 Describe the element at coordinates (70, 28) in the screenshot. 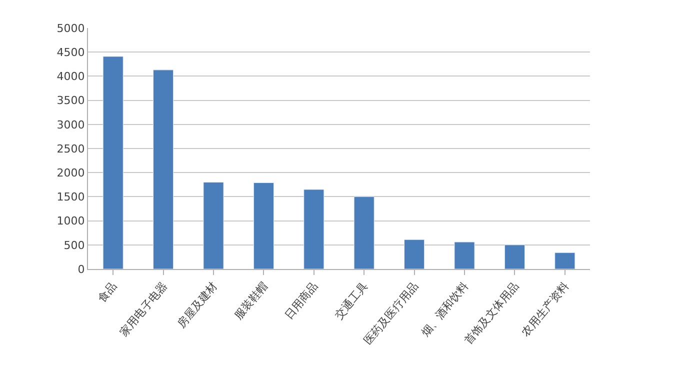

I see `y-tick-label: 5000` at that location.